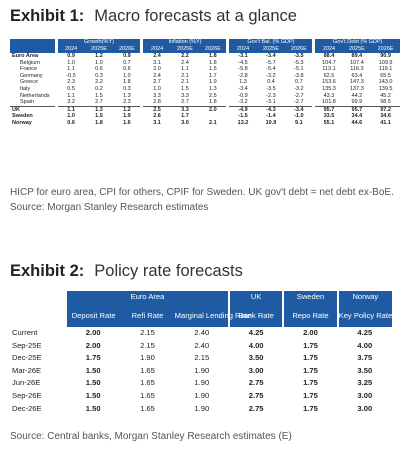 The height and width of the screenshot is (456, 410). I want to click on table-cell: 0.6, so click(69, 123).